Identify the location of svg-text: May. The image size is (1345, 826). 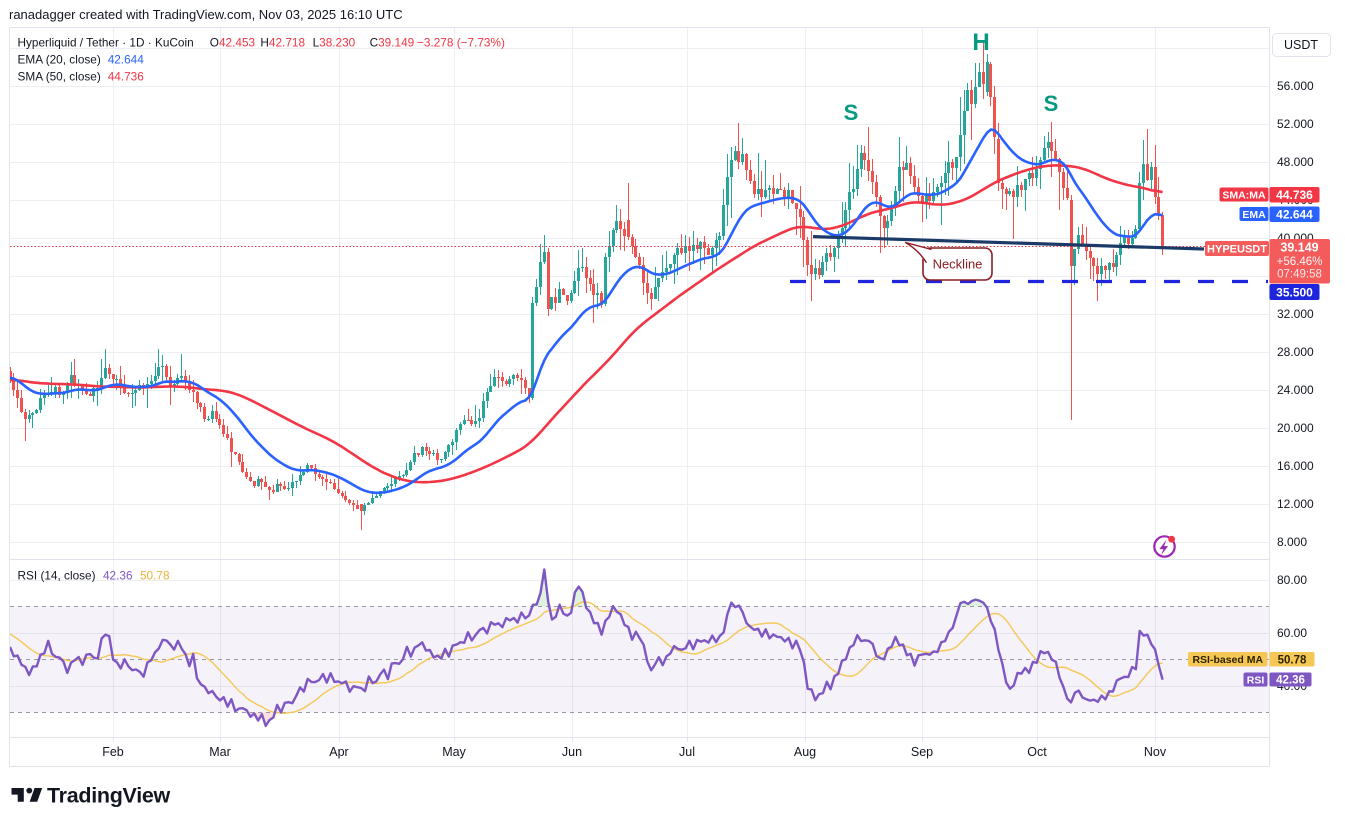
(454, 752).